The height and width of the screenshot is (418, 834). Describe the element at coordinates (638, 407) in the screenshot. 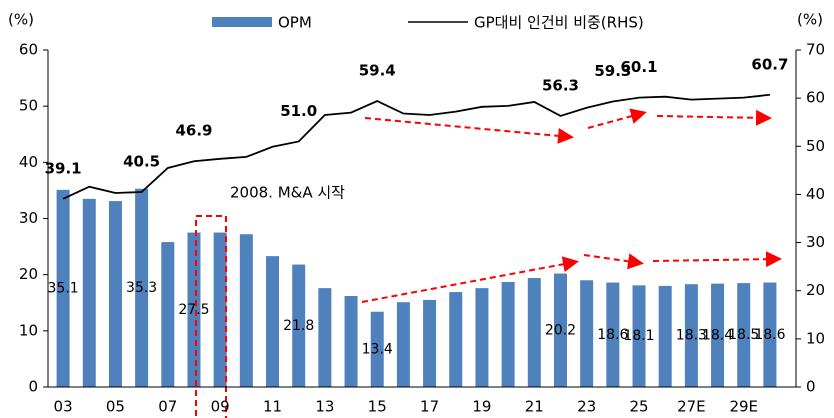

I see `x-tick-label: 25` at that location.